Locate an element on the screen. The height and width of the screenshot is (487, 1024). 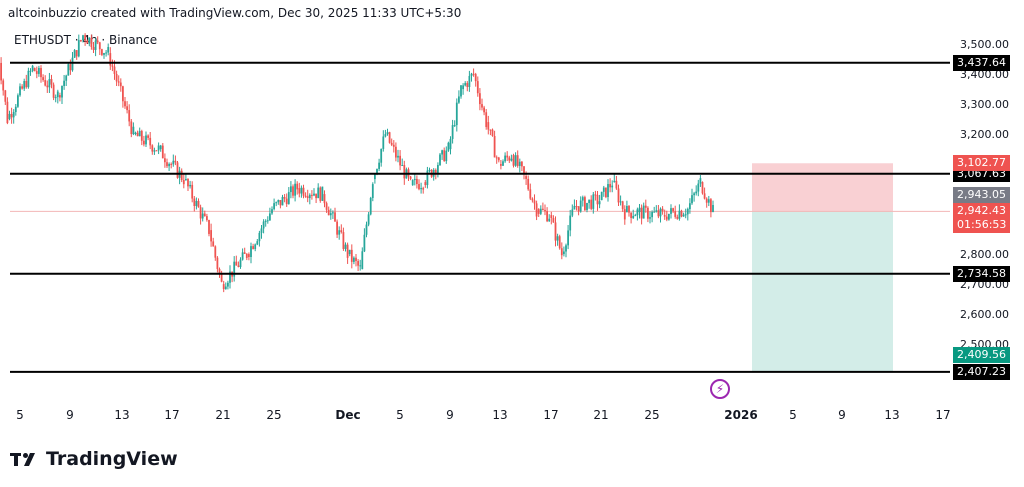
tradingview-logo: TradingView is located at coordinates (94, 459).